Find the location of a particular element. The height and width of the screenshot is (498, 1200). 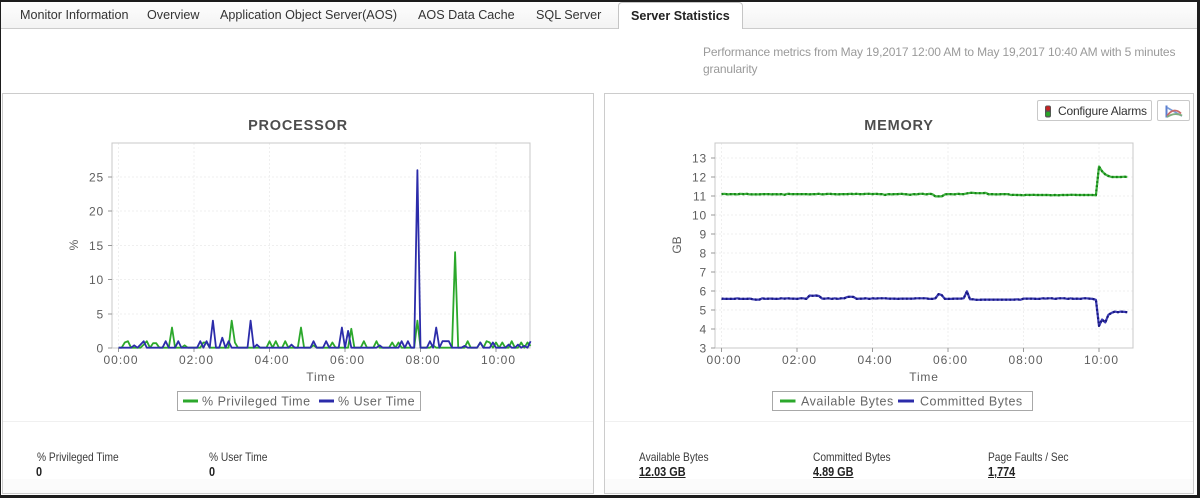

svg-text: % User Time is located at coordinates (376, 402).